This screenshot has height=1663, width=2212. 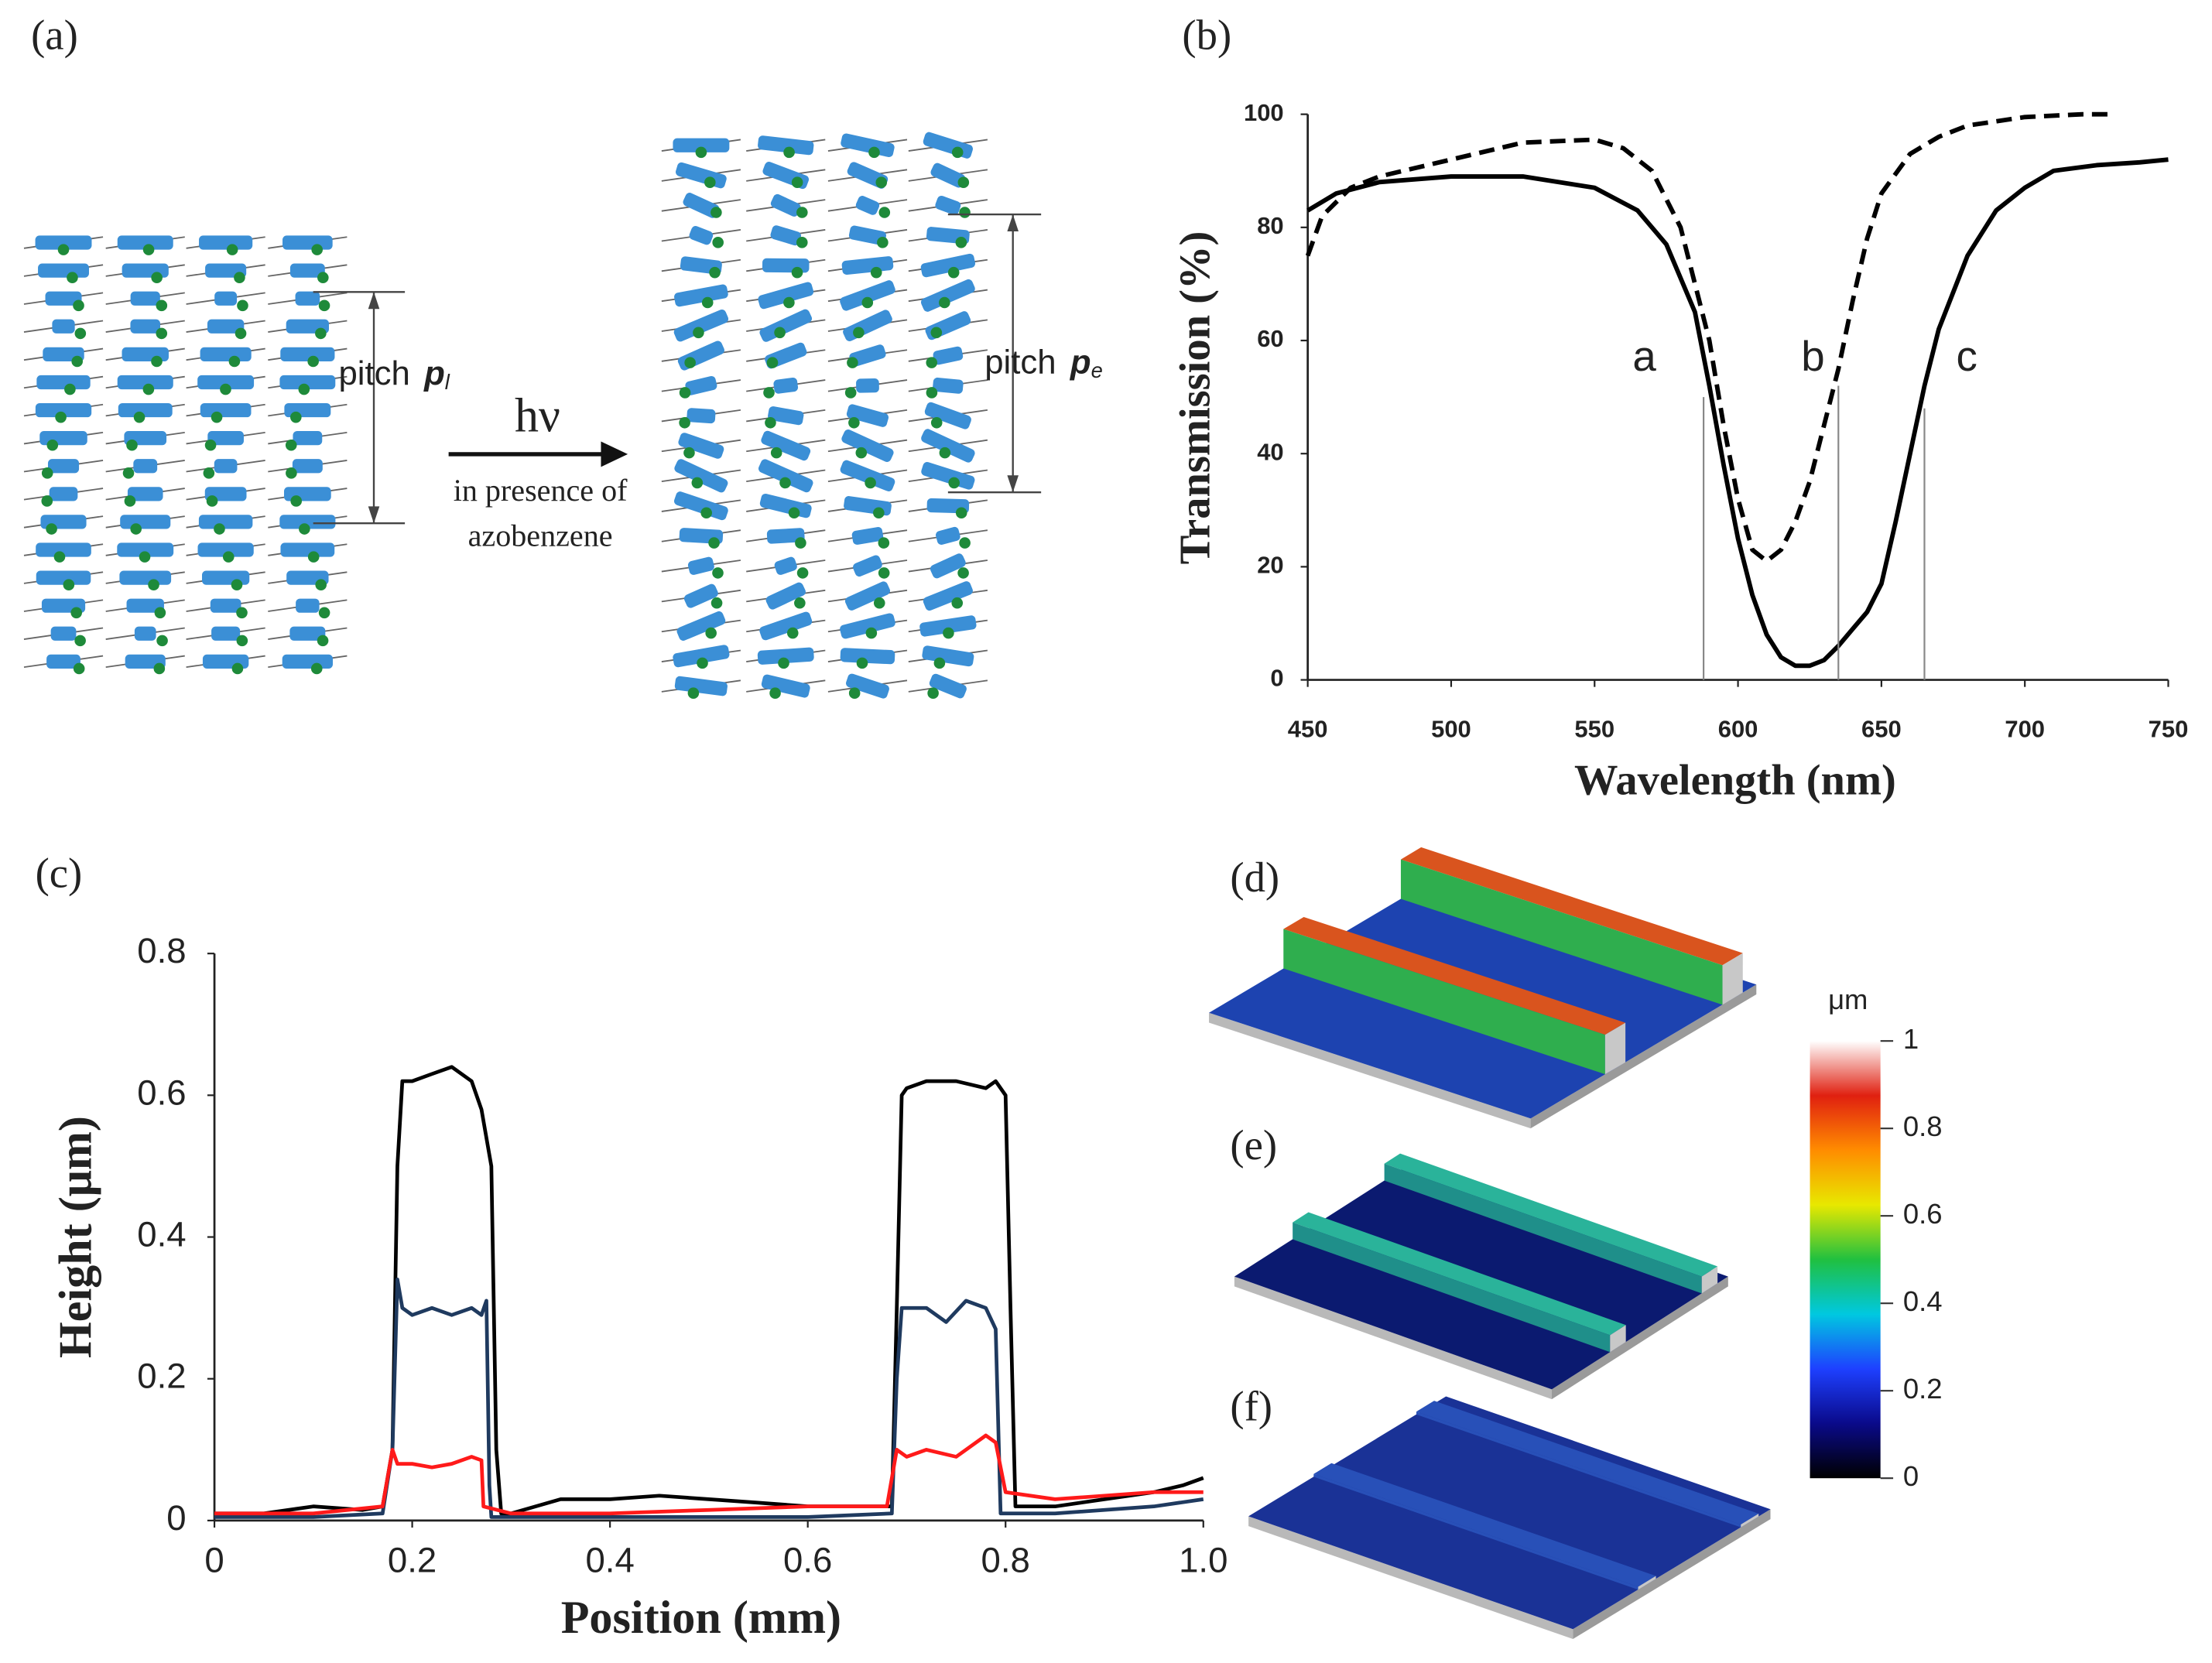 I want to click on panel-label: (e), so click(x=1253, y=1145).